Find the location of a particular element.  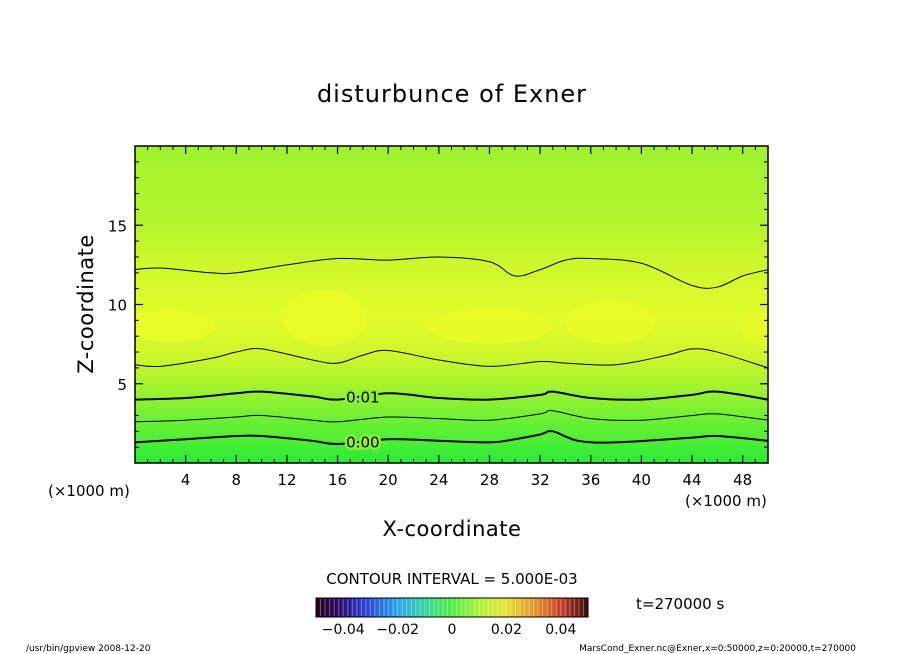

contour-interval-label: CONTOUR INTERVAL = 5.000E-03 is located at coordinates (451, 579).